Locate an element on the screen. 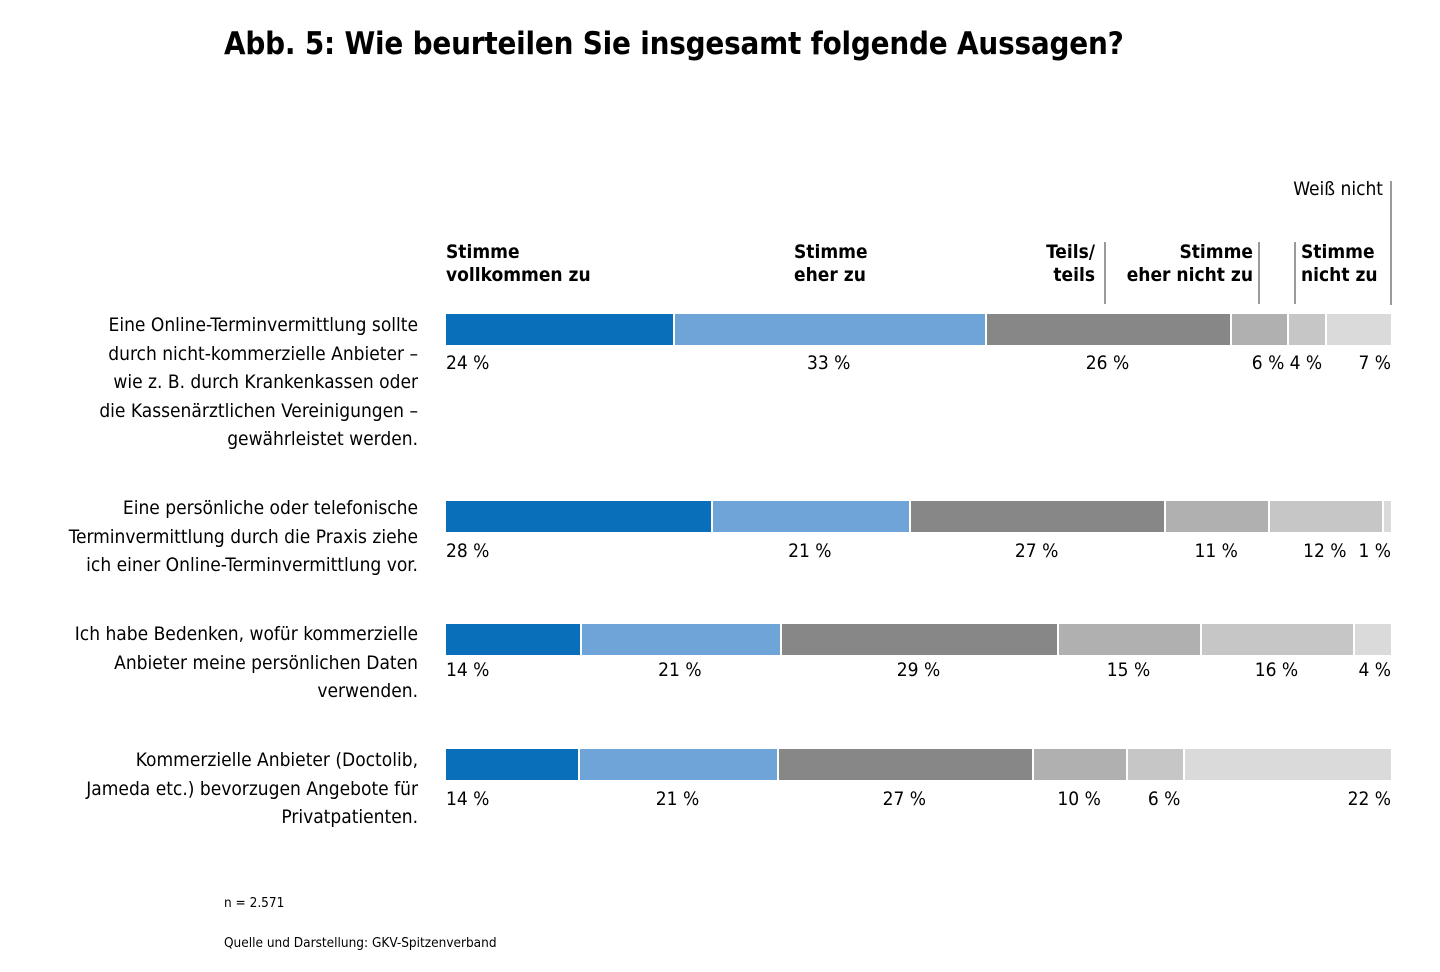 The height and width of the screenshot is (972, 1440). value-label-r4-s6: 22 % is located at coordinates (1369, 799).